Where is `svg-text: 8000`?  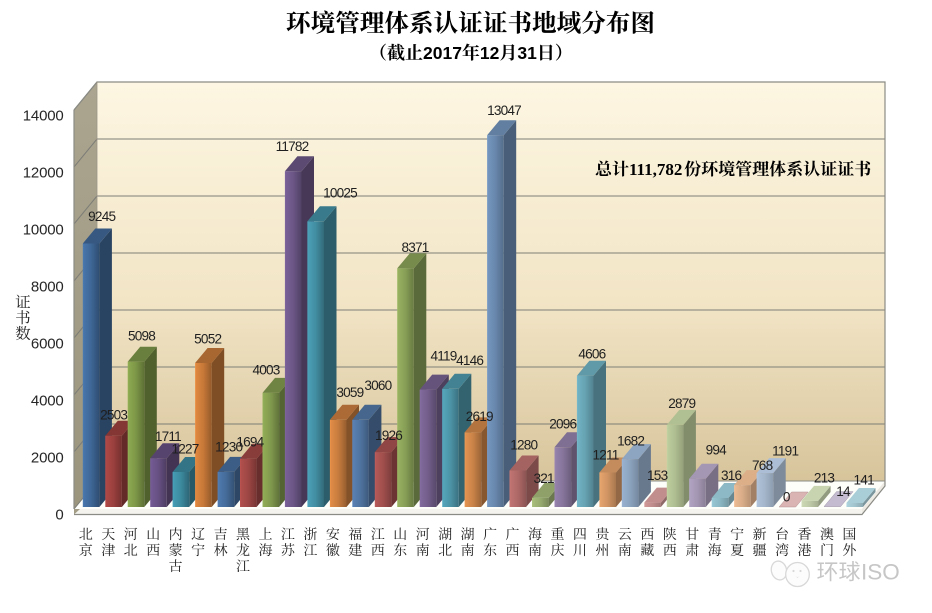 svg-text: 8000 is located at coordinates (47, 286).